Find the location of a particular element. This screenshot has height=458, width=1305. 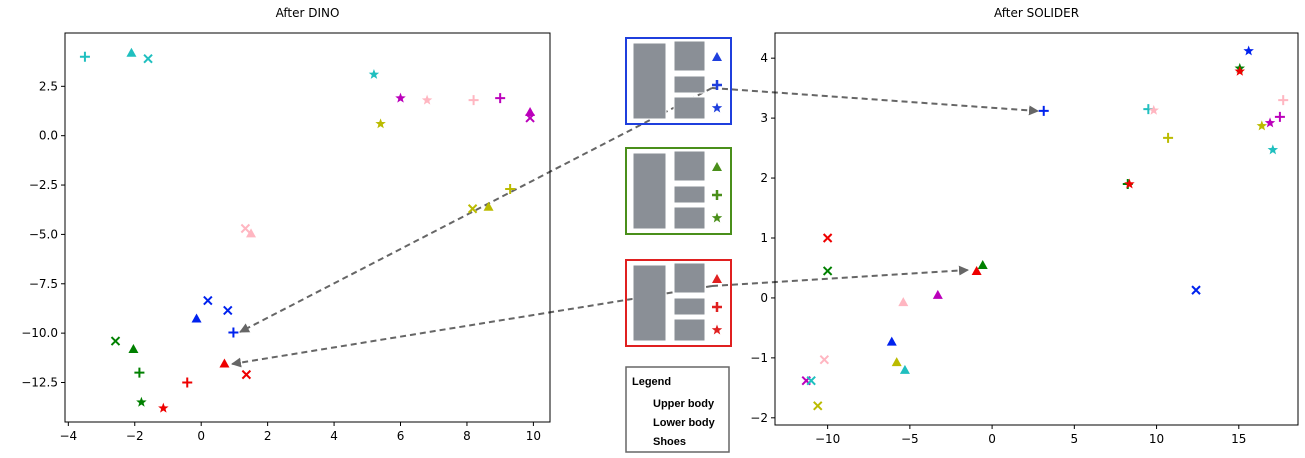

x-tick-label: 8 is located at coordinates (467, 436).